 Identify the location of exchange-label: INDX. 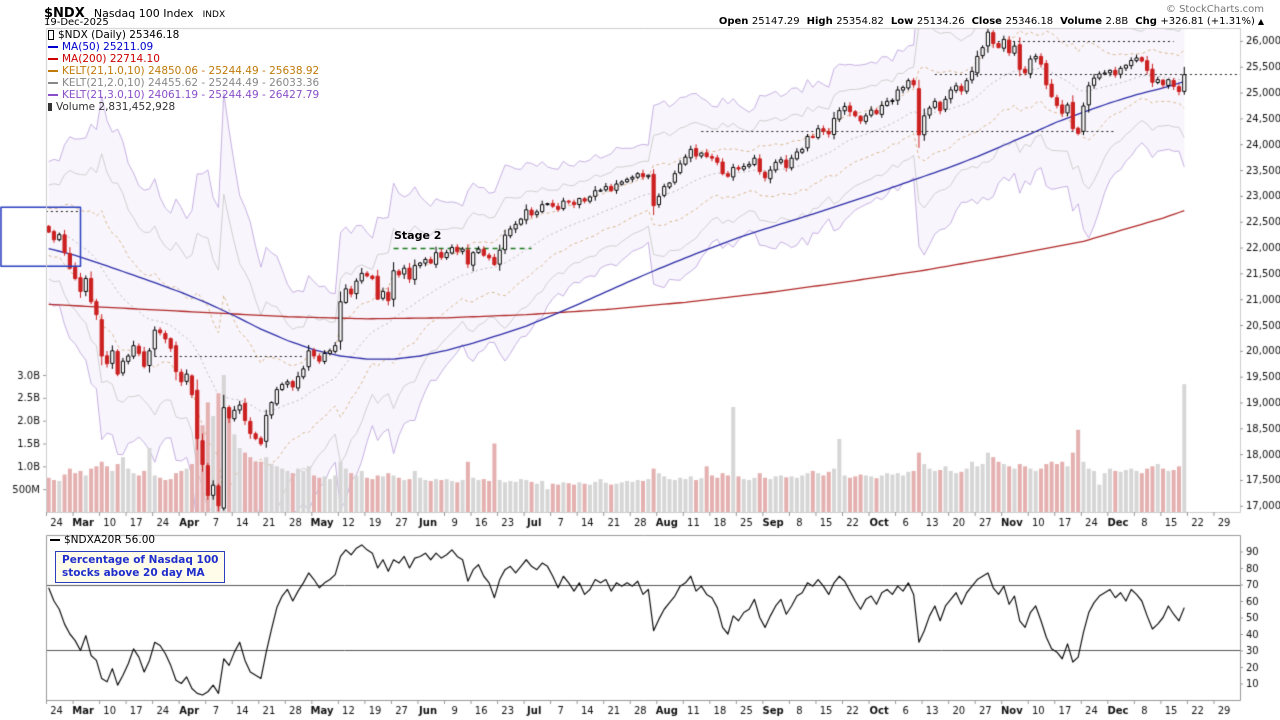
(214, 15).